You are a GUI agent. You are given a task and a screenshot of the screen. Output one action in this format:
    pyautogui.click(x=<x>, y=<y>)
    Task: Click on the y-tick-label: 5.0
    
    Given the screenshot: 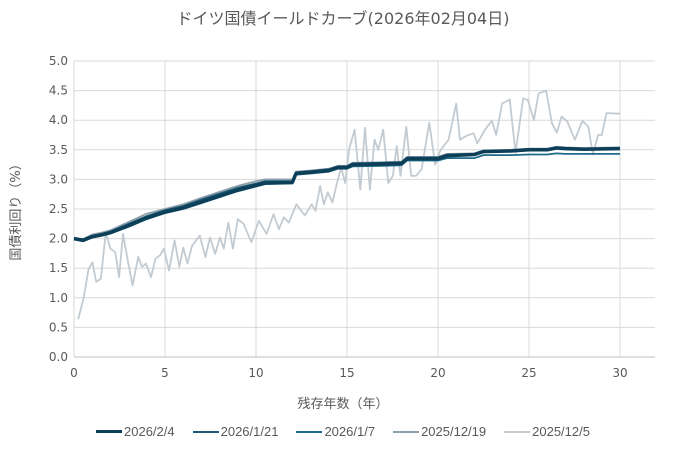 What is the action you would take?
    pyautogui.click(x=58, y=61)
    